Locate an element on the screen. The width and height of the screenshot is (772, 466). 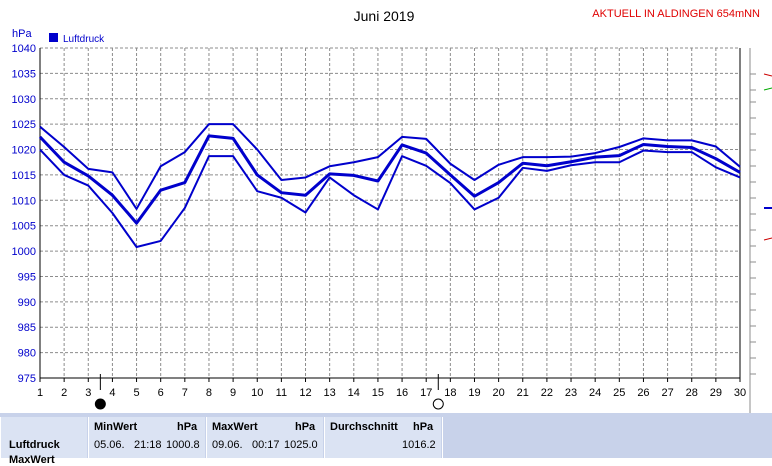
y-tick-label: 1040 is located at coordinates (24, 49).